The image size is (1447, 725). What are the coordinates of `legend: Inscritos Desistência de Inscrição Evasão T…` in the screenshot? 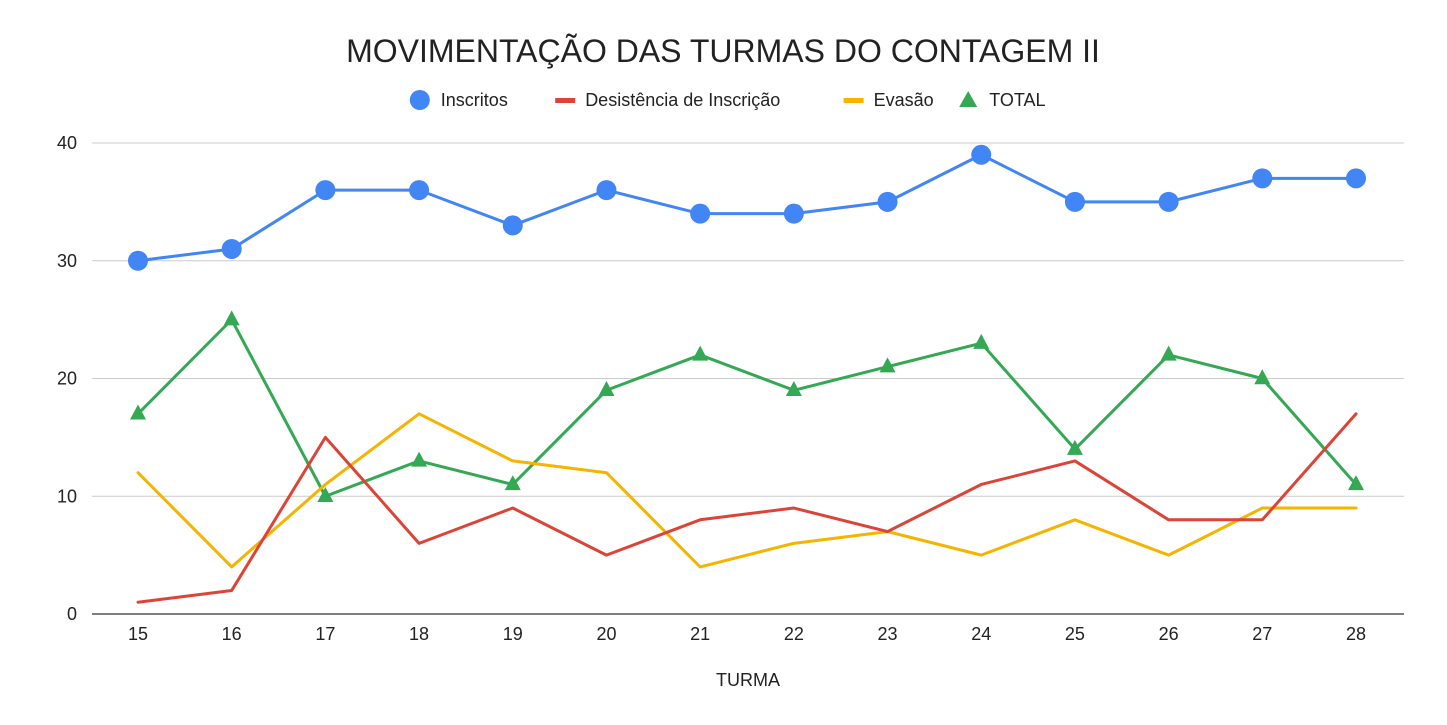 It's located at (727, 100).